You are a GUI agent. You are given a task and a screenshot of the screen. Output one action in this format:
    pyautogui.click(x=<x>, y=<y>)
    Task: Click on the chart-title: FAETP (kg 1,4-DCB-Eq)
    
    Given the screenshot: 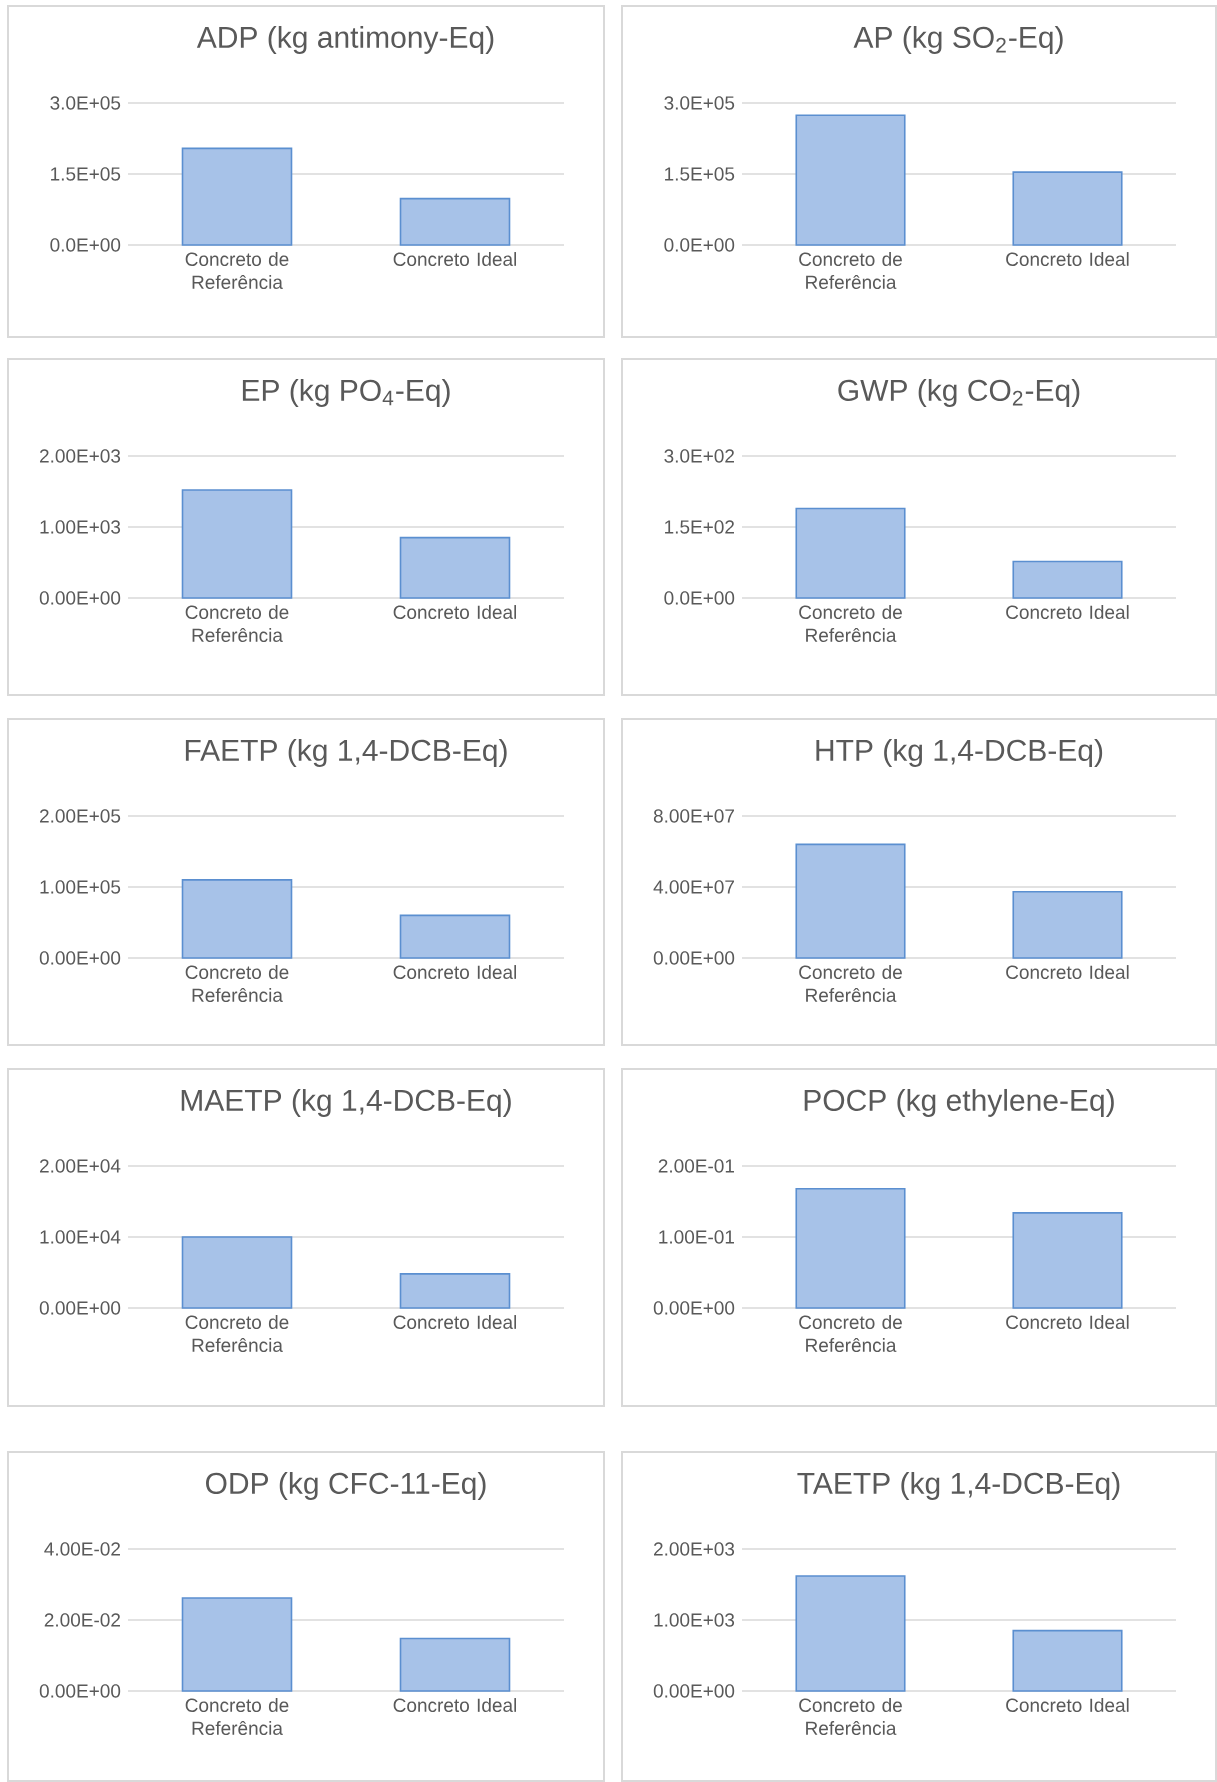 What is the action you would take?
    pyautogui.click(x=346, y=752)
    